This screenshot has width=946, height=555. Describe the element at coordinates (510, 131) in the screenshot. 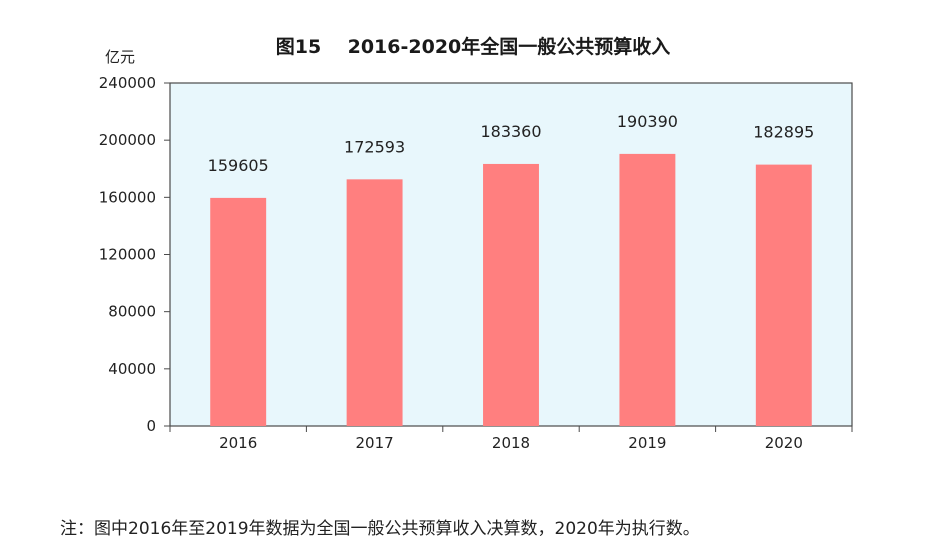

I see `value-label-2018: 183360` at that location.